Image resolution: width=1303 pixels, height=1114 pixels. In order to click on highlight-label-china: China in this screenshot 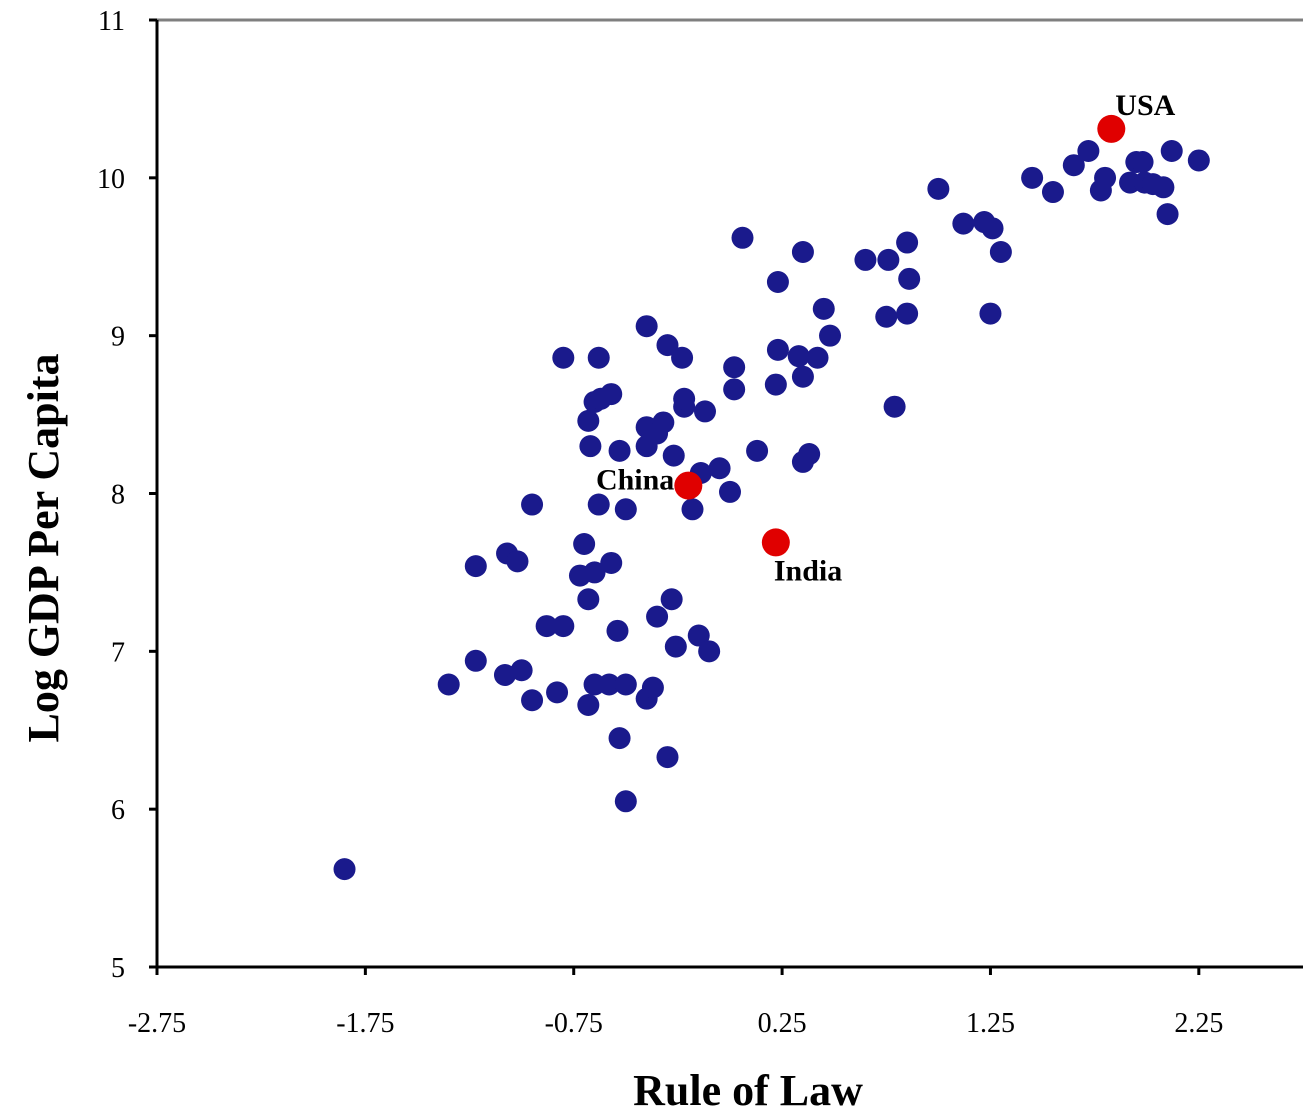, I will do `click(635, 480)`.